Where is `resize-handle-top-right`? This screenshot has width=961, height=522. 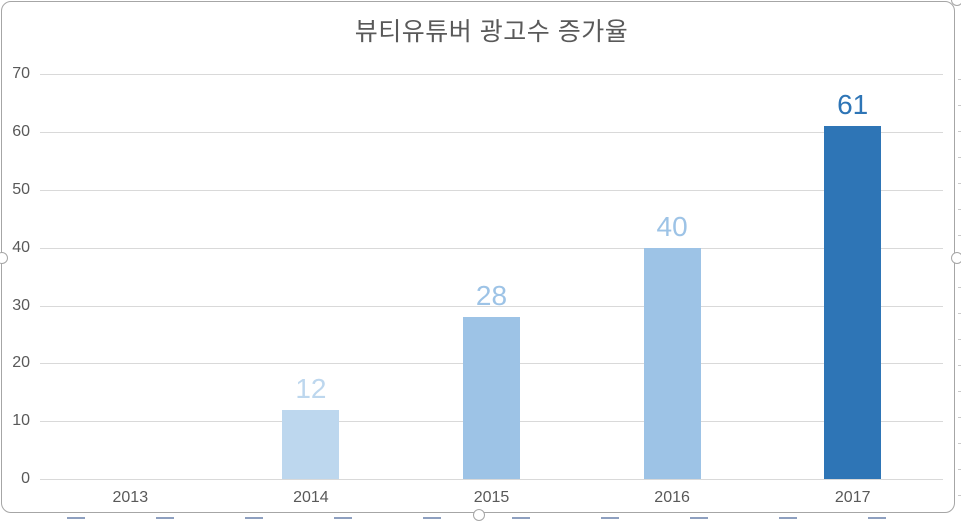 resize-handle-top-right is located at coordinates (956, 3).